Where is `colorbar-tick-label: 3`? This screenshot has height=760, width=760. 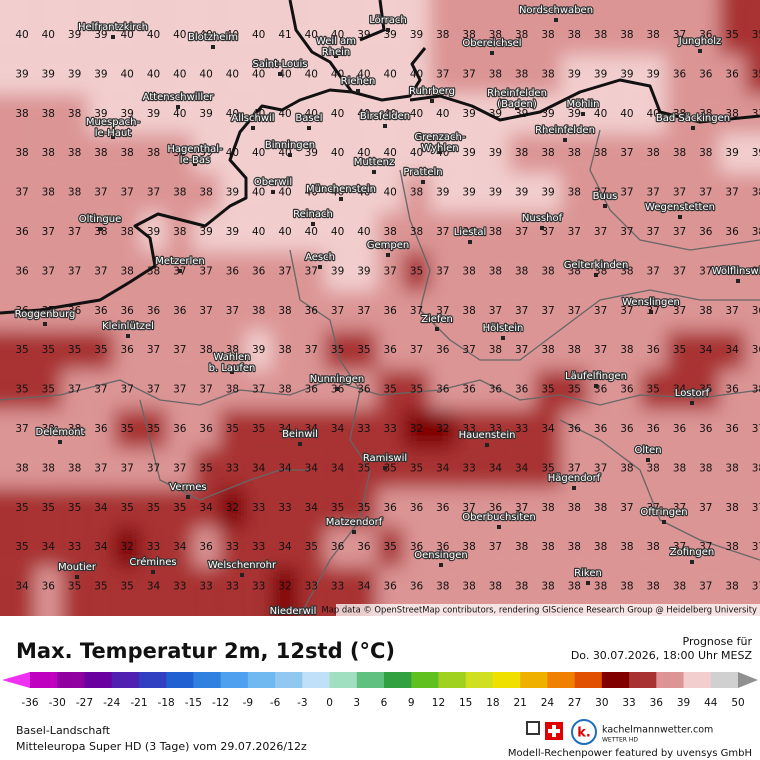
colorbar-tick-label: 3 is located at coordinates (356, 703).